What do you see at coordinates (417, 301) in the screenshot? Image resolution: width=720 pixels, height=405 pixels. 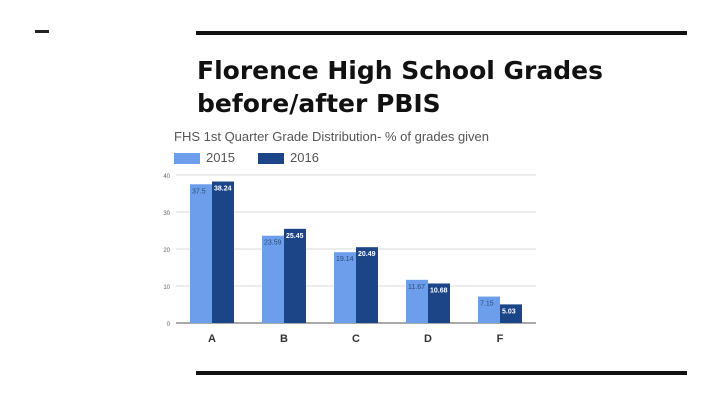 I see `bar-2015-D` at bounding box center [417, 301].